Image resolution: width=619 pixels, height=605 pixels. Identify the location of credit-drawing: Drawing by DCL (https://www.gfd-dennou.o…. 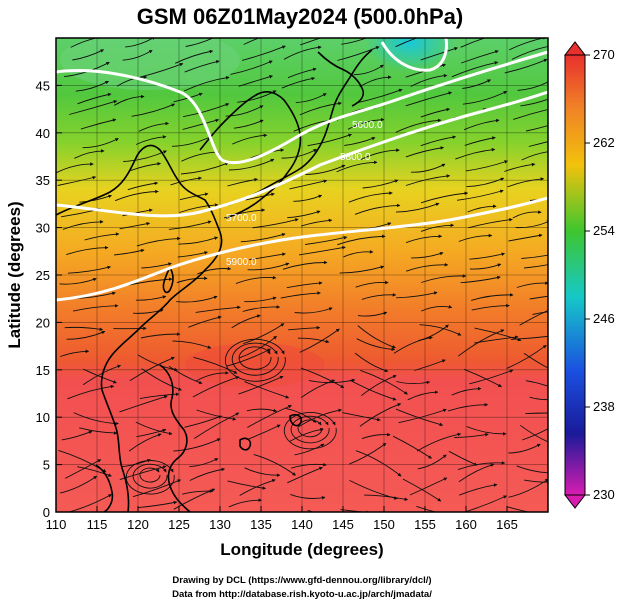
(301, 580).